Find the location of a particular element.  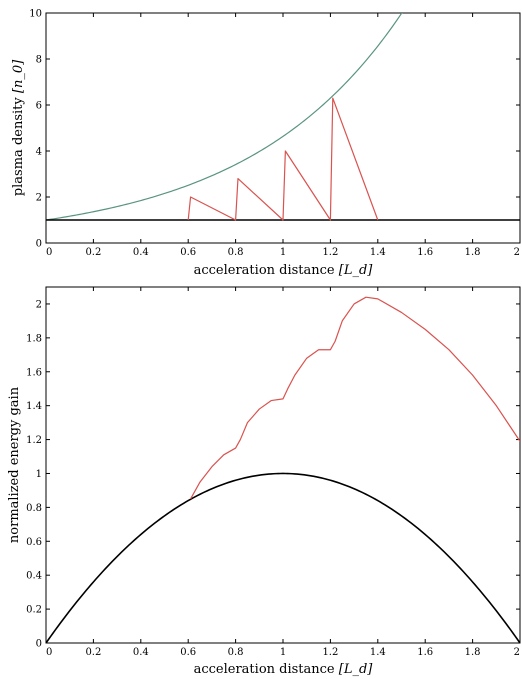

density-xtick-label: 1.2 is located at coordinates (330, 252).